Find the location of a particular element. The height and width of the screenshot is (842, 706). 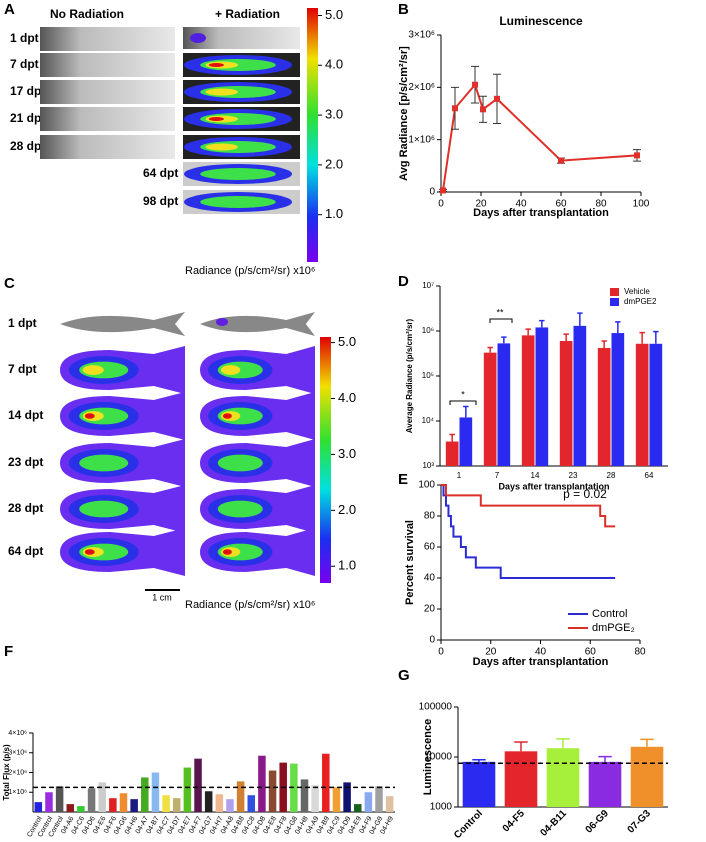

y-axis-label: Average Radiance (p/s/cm²/sr) is located at coordinates (409, 375).